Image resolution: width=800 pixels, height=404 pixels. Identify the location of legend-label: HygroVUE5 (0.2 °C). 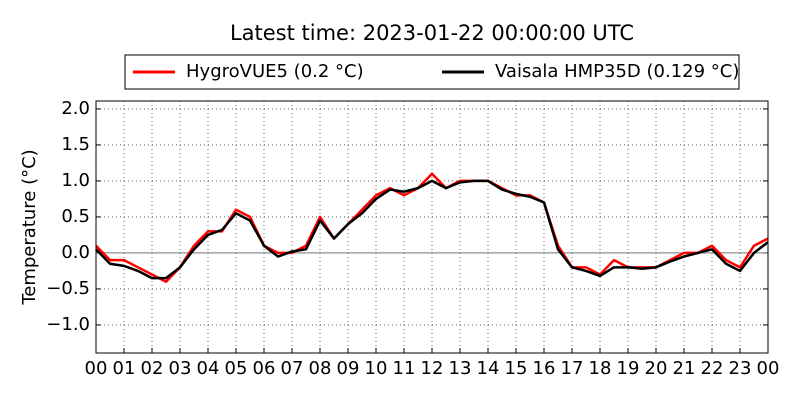
(275, 71).